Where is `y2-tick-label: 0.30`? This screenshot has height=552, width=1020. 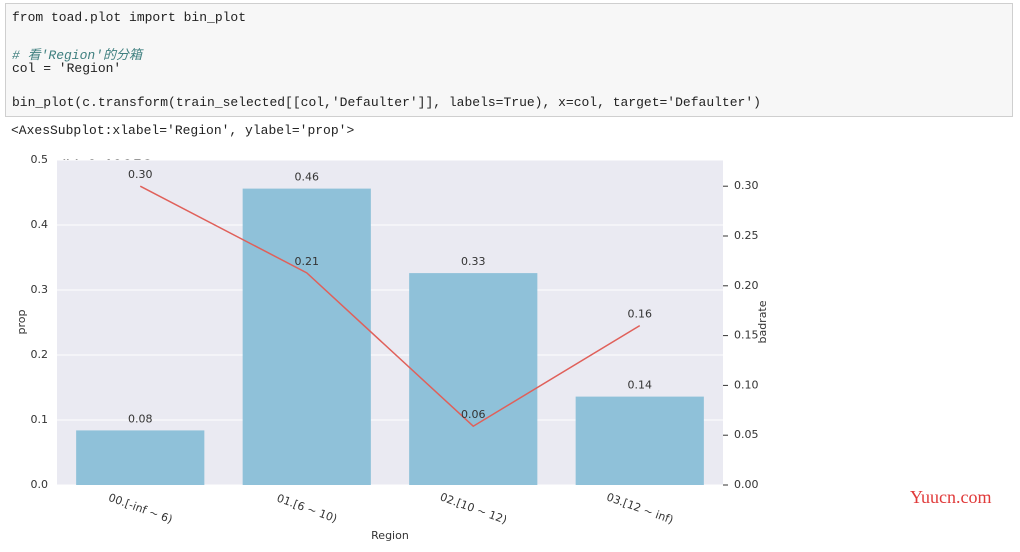 y2-tick-label: 0.30 is located at coordinates (746, 185).